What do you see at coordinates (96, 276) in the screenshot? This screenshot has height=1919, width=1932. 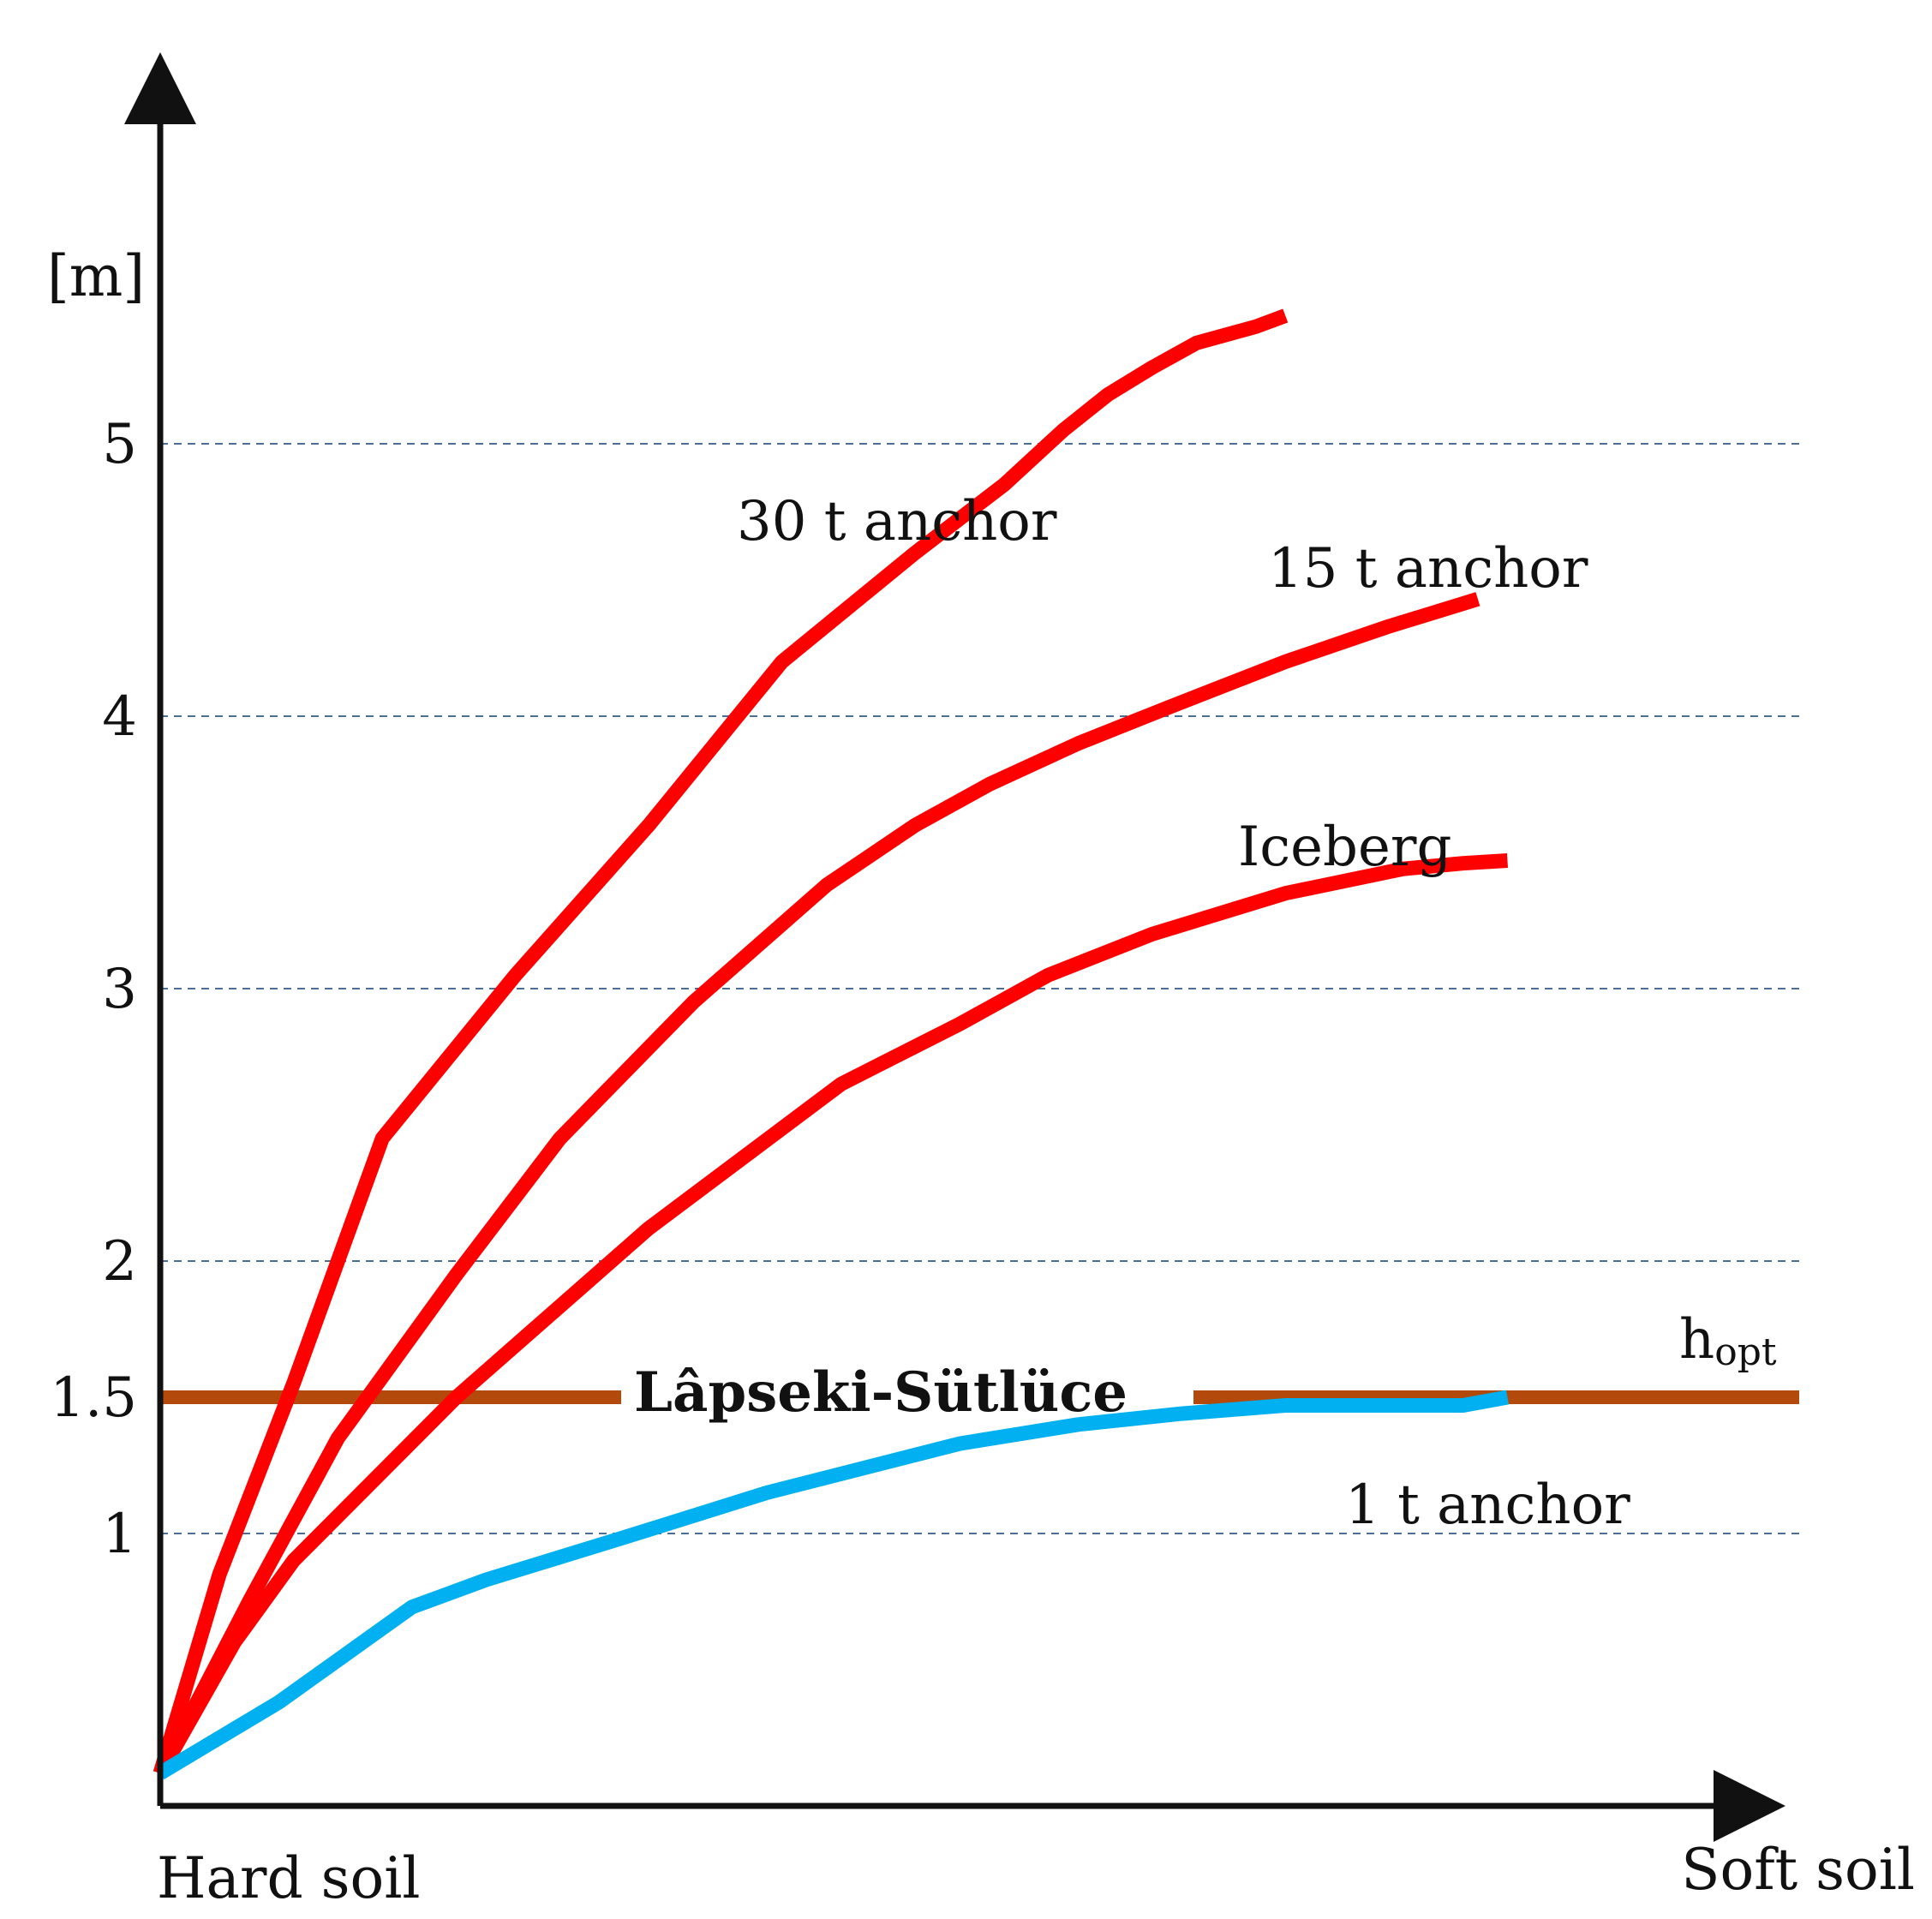 I see `y-axis-label: [m]` at bounding box center [96, 276].